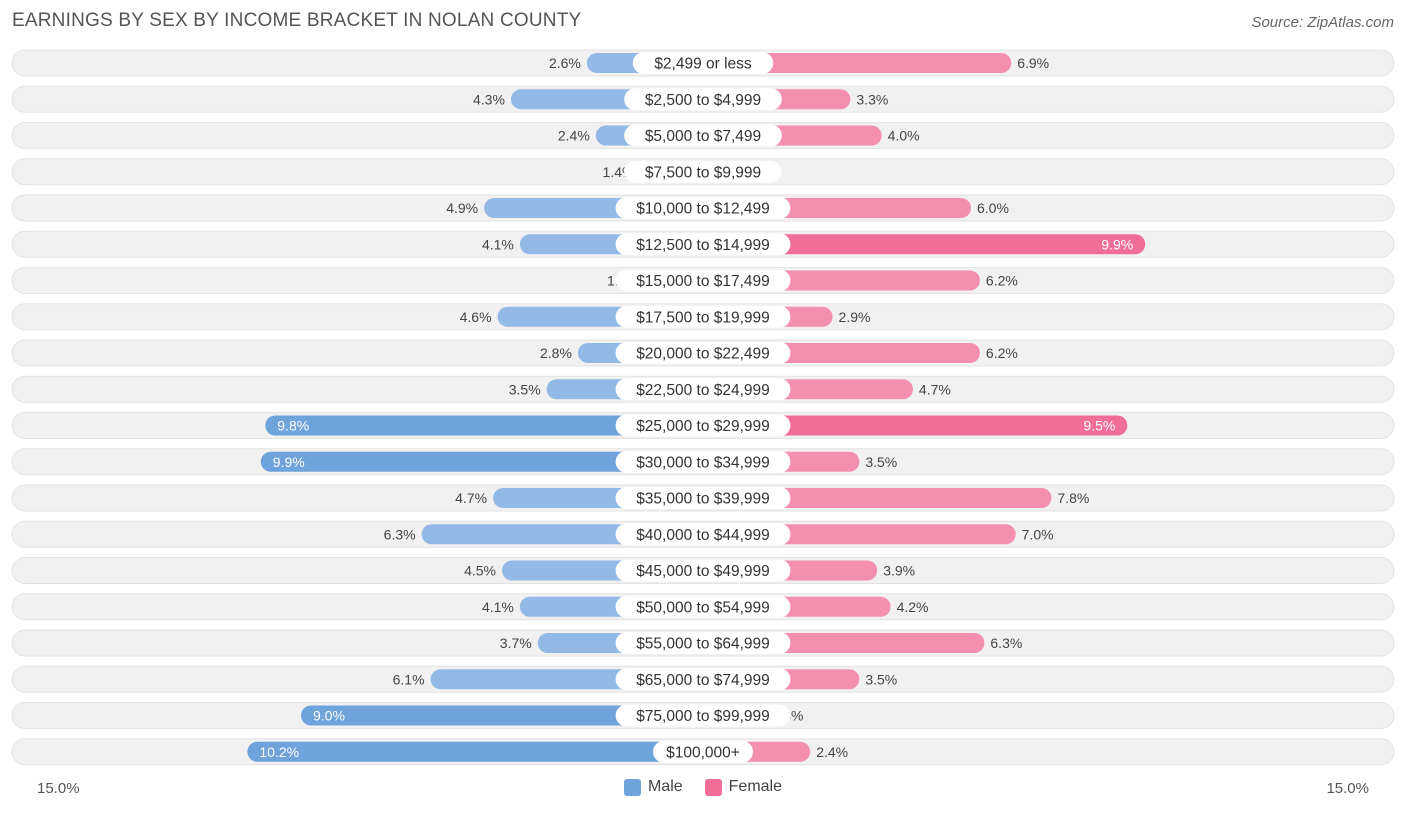  I want to click on male-value-label: 2.8%, so click(556, 353).